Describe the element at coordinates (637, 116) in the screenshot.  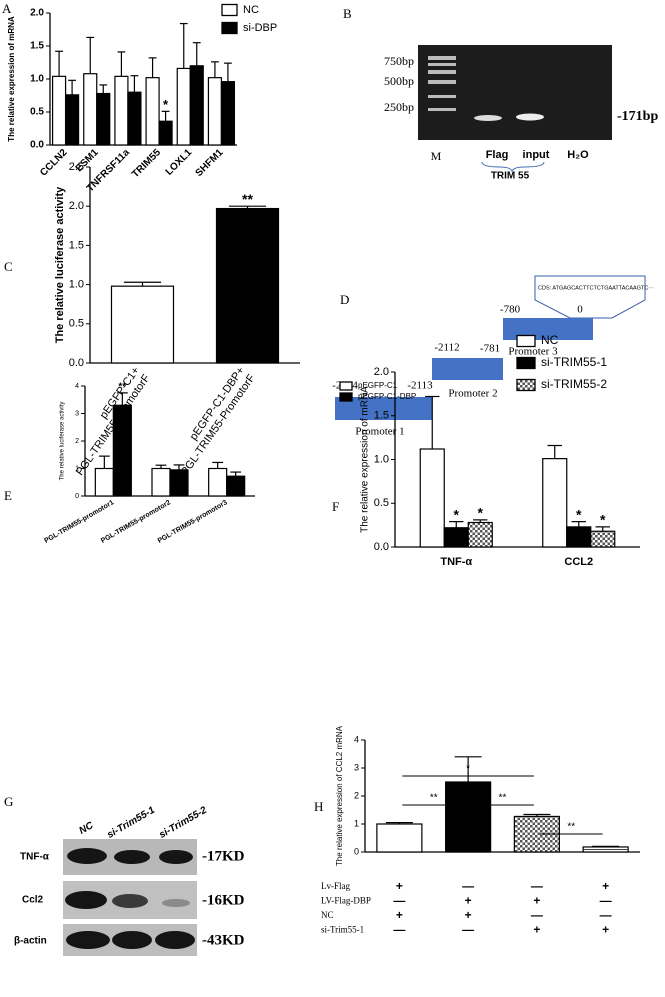
I see `product-label: -171bp` at that location.